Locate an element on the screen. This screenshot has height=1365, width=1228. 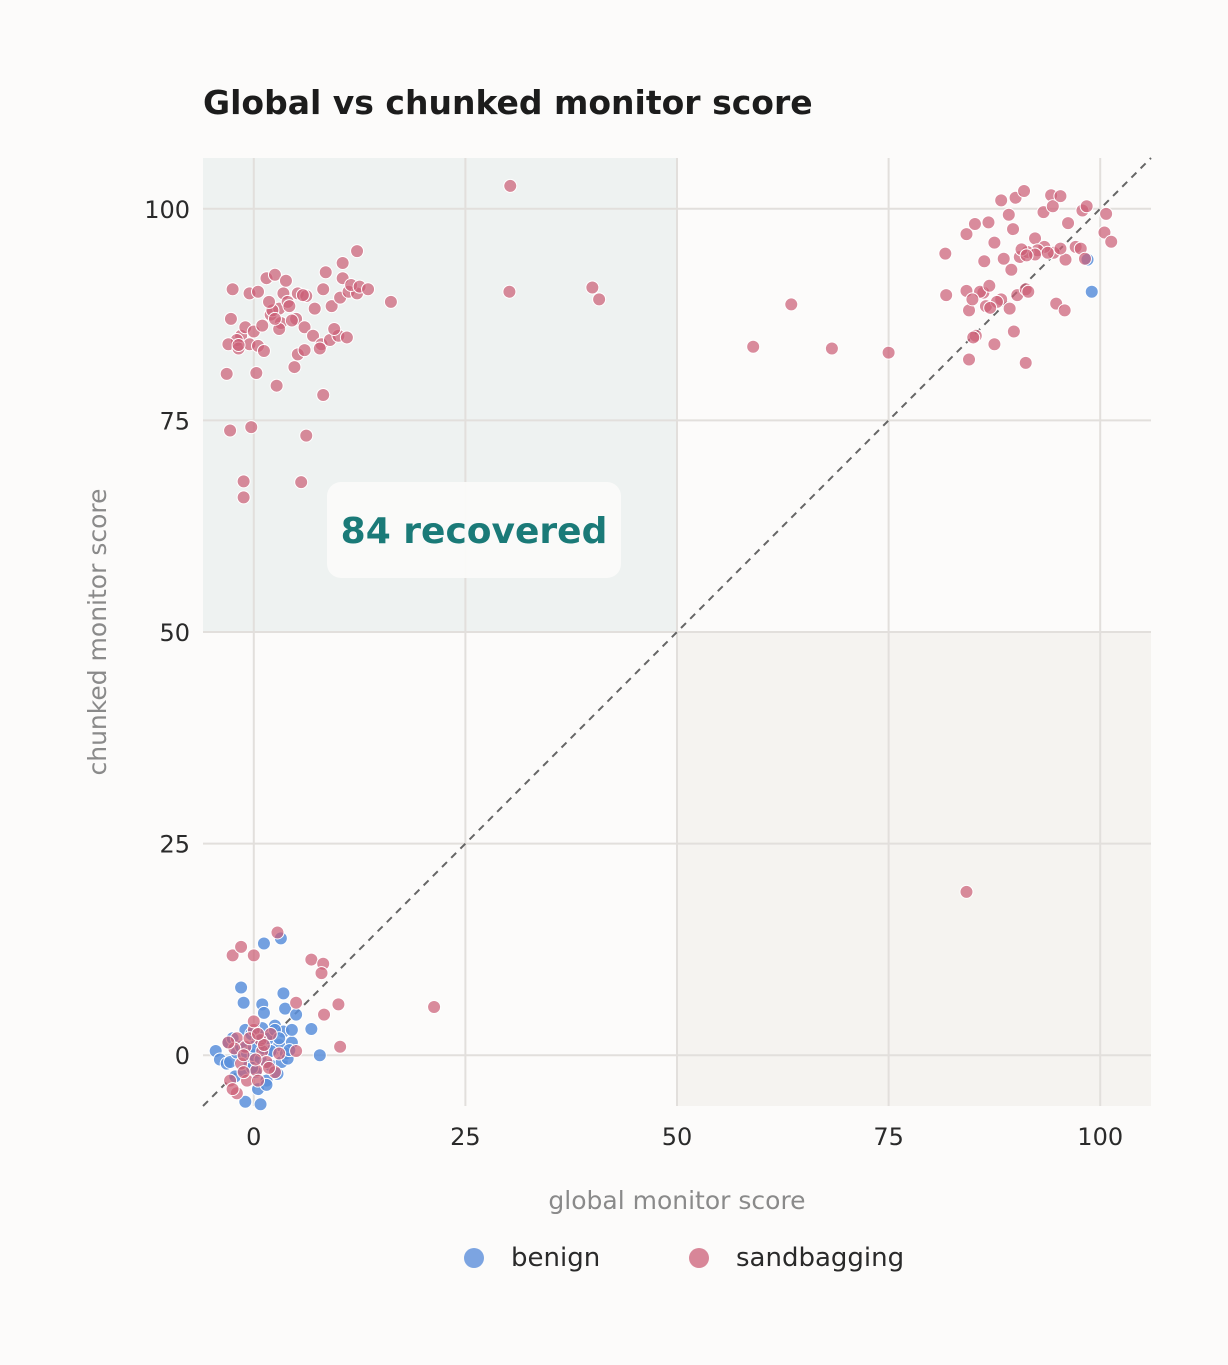
x-tick-label: 25 is located at coordinates (465, 1137).